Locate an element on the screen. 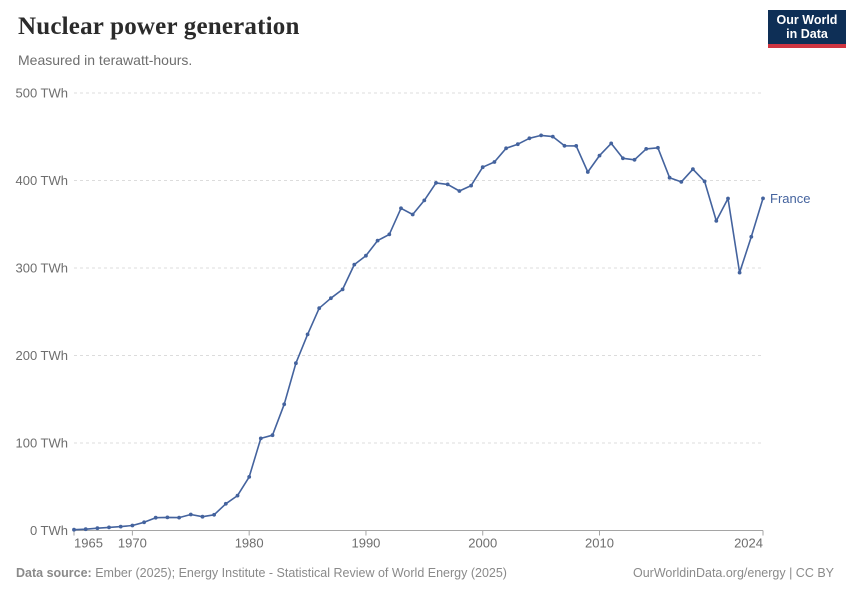 This screenshot has height=600, width=850. x-axis-label: 2000 is located at coordinates (482, 543).